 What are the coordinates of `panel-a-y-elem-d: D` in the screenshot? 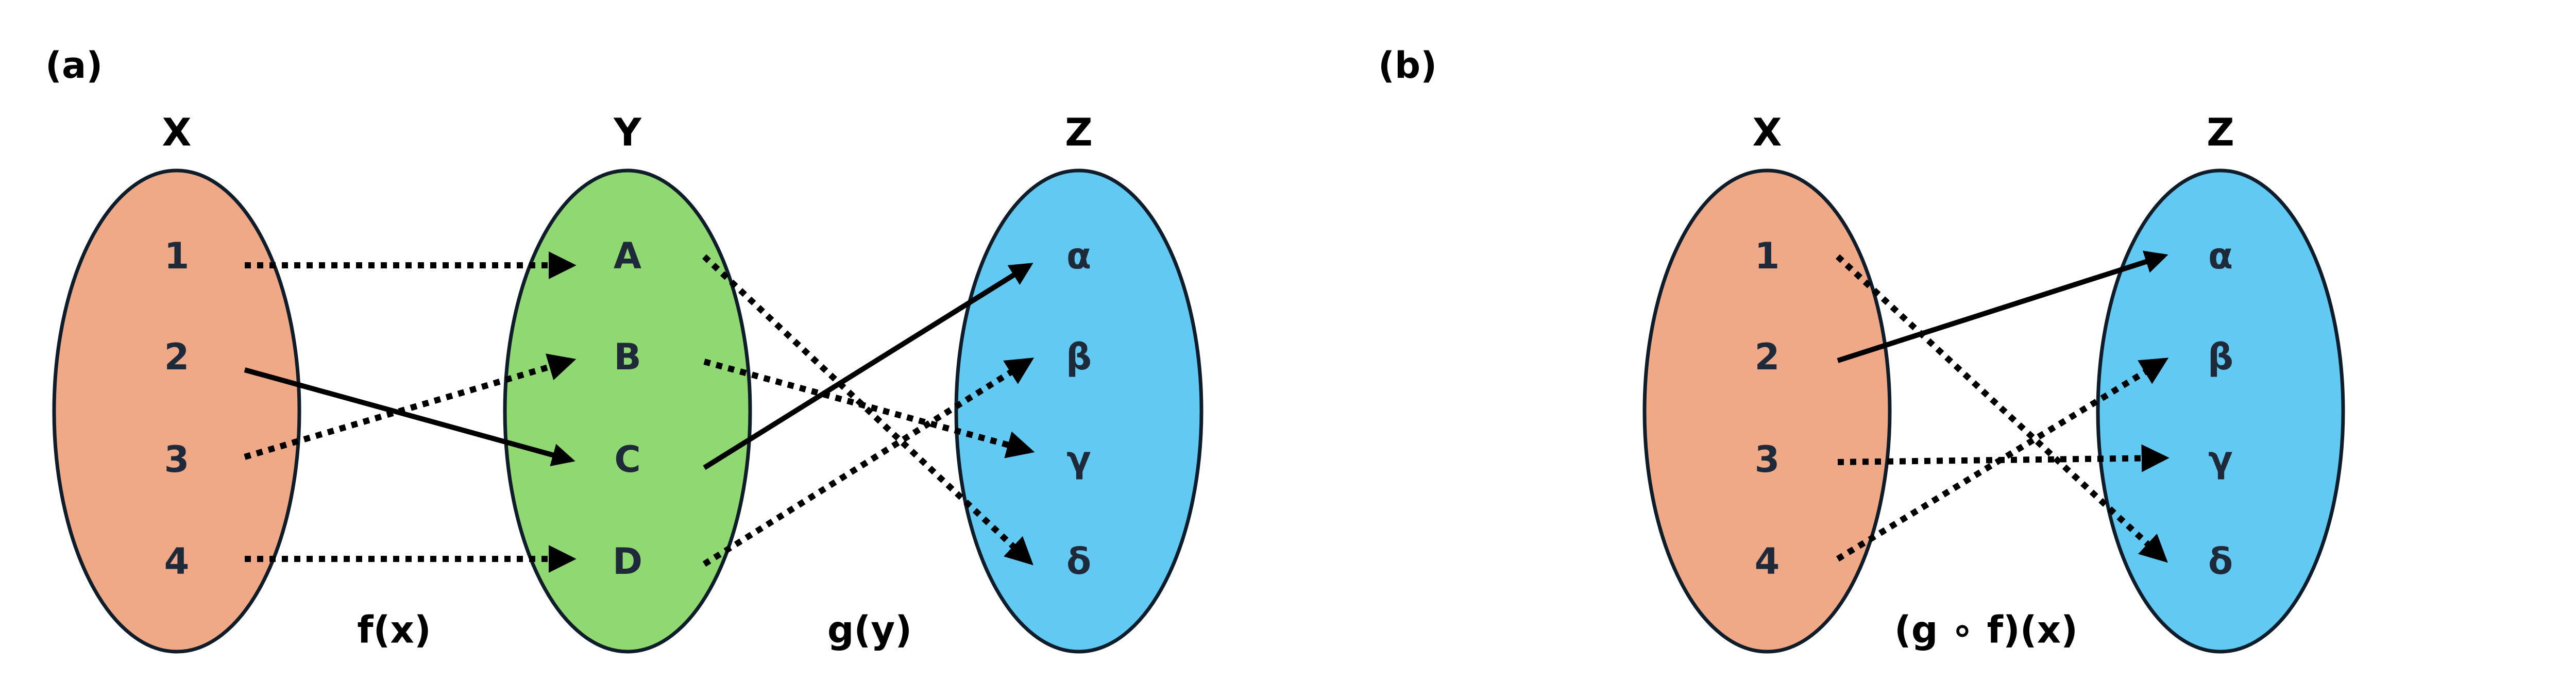 It's located at (627, 561).